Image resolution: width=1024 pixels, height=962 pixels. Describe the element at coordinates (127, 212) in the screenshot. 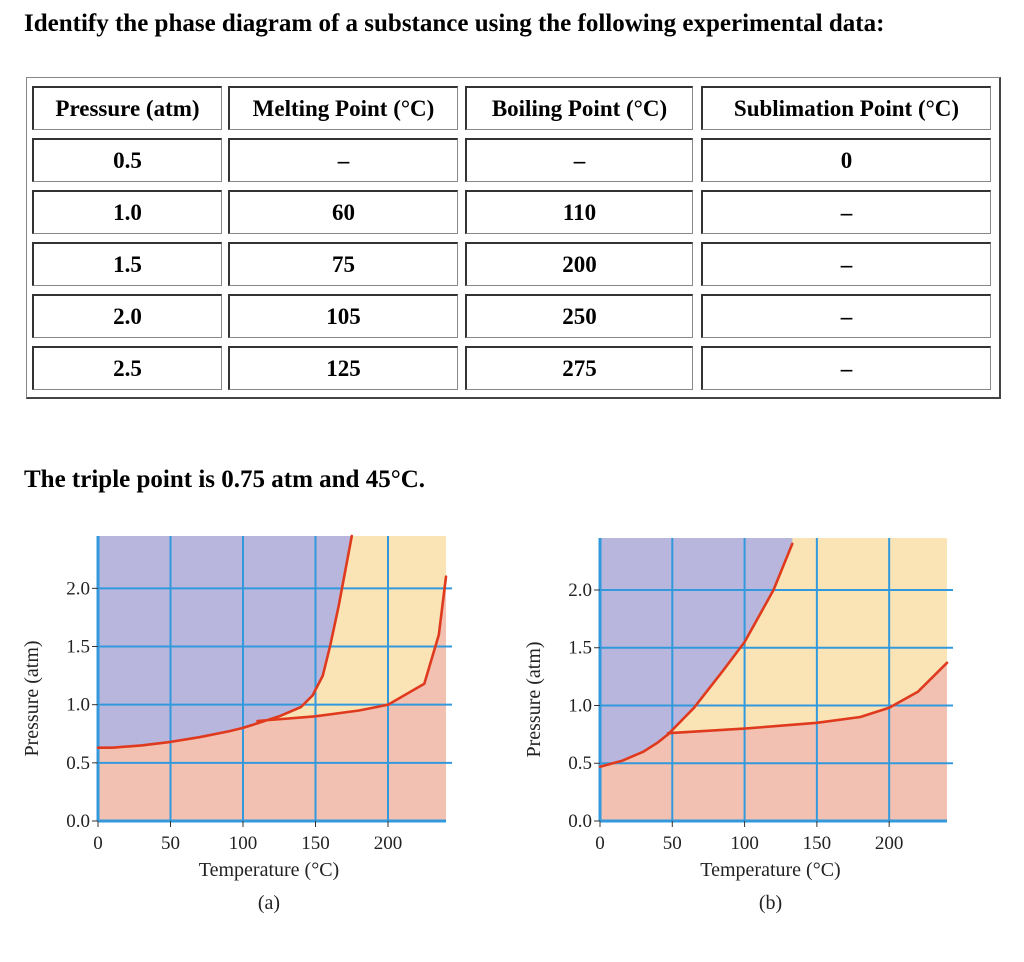

I see `cell-pressure: 1.0` at that location.